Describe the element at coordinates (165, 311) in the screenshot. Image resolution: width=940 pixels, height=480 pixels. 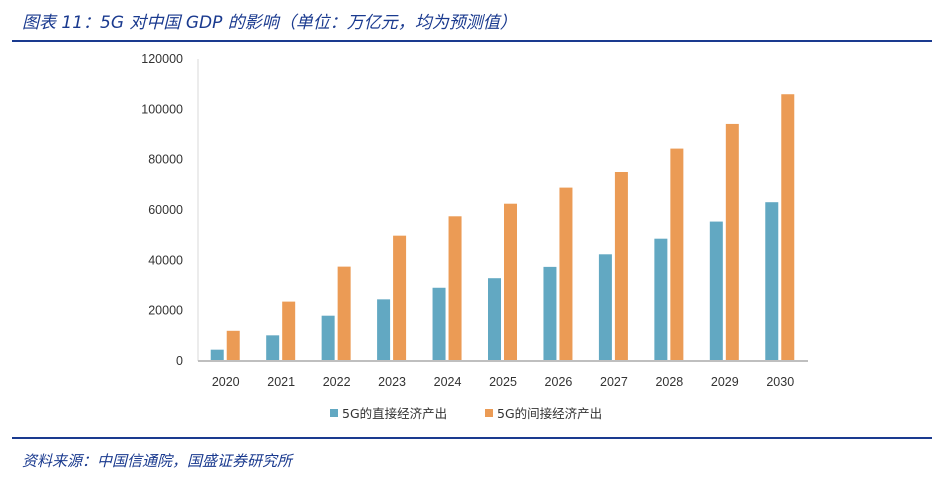
I see `y-tick-label: 20000` at that location.